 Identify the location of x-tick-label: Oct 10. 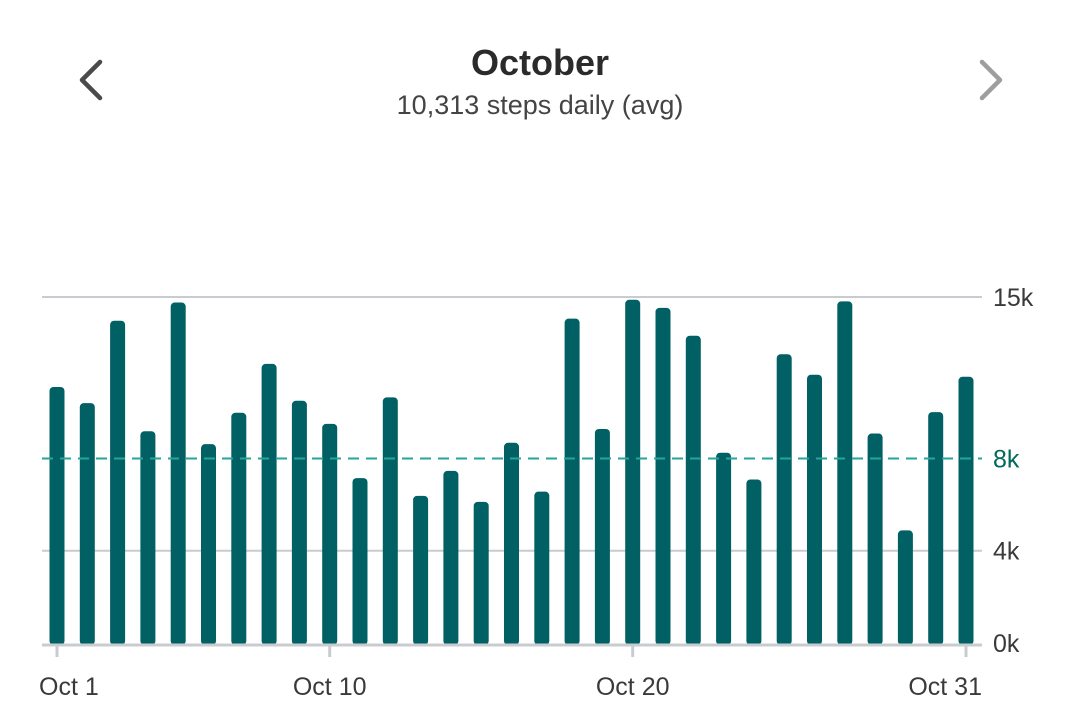
(330, 687).